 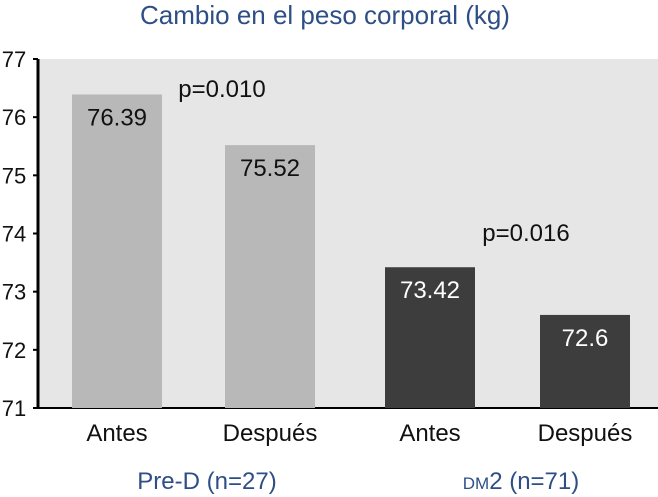 What do you see at coordinates (117, 117) in the screenshot?
I see `bar-value-label: 76.39` at bounding box center [117, 117].